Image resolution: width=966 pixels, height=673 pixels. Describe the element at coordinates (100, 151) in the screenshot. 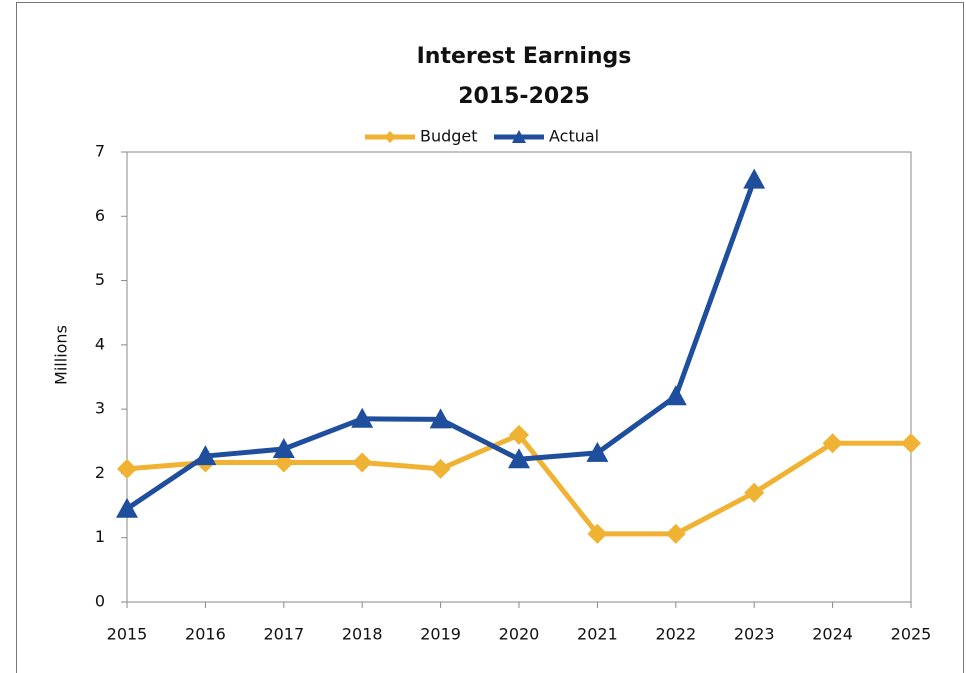

I see `y-tick-label: 7` at that location.